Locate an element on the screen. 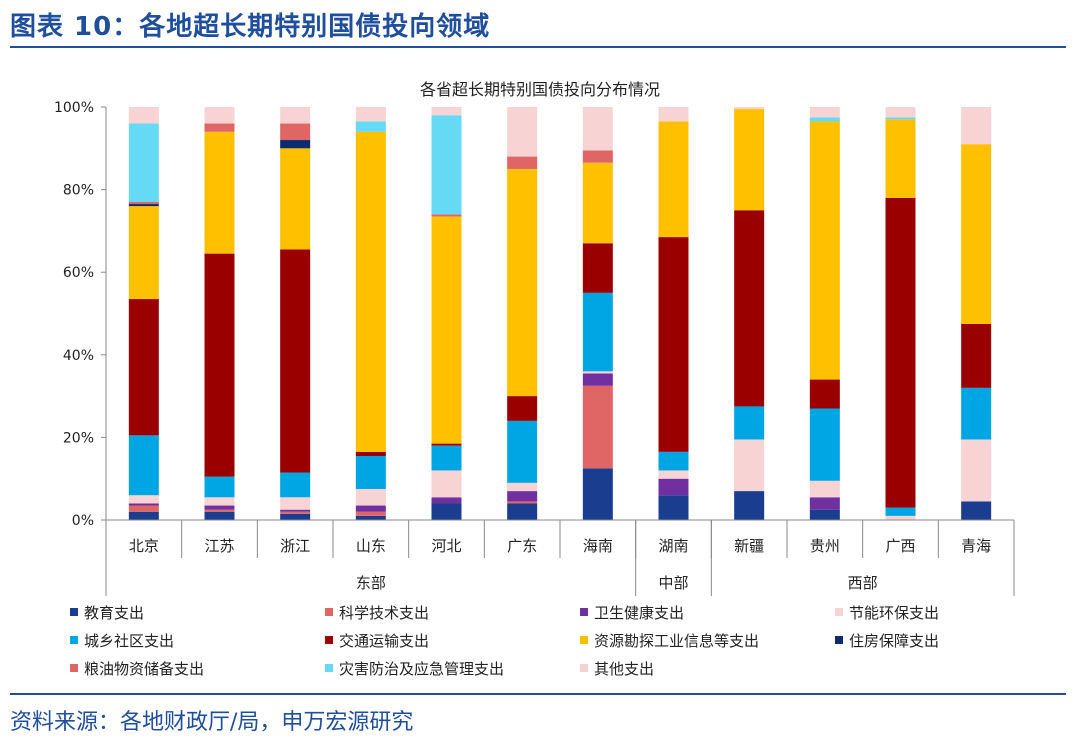  legend-item: 教育支出 is located at coordinates (107, 612).